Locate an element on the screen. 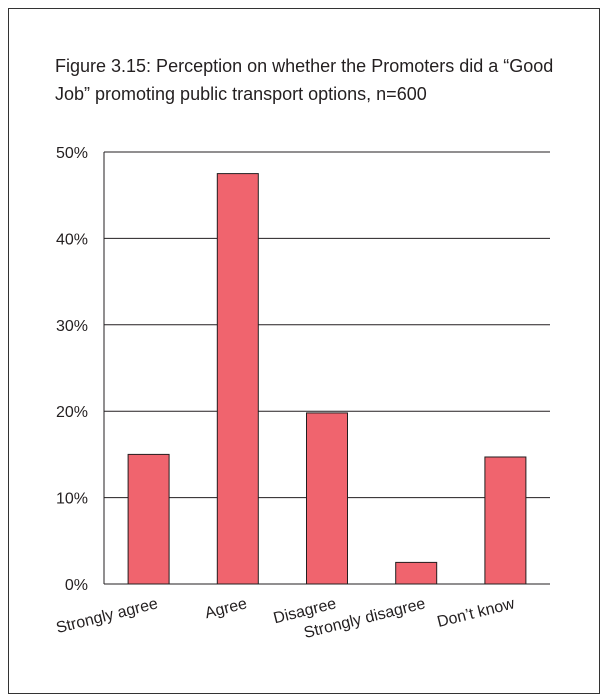 The height and width of the screenshot is (700, 608). y-tick-label: 30% is located at coordinates (72, 326).